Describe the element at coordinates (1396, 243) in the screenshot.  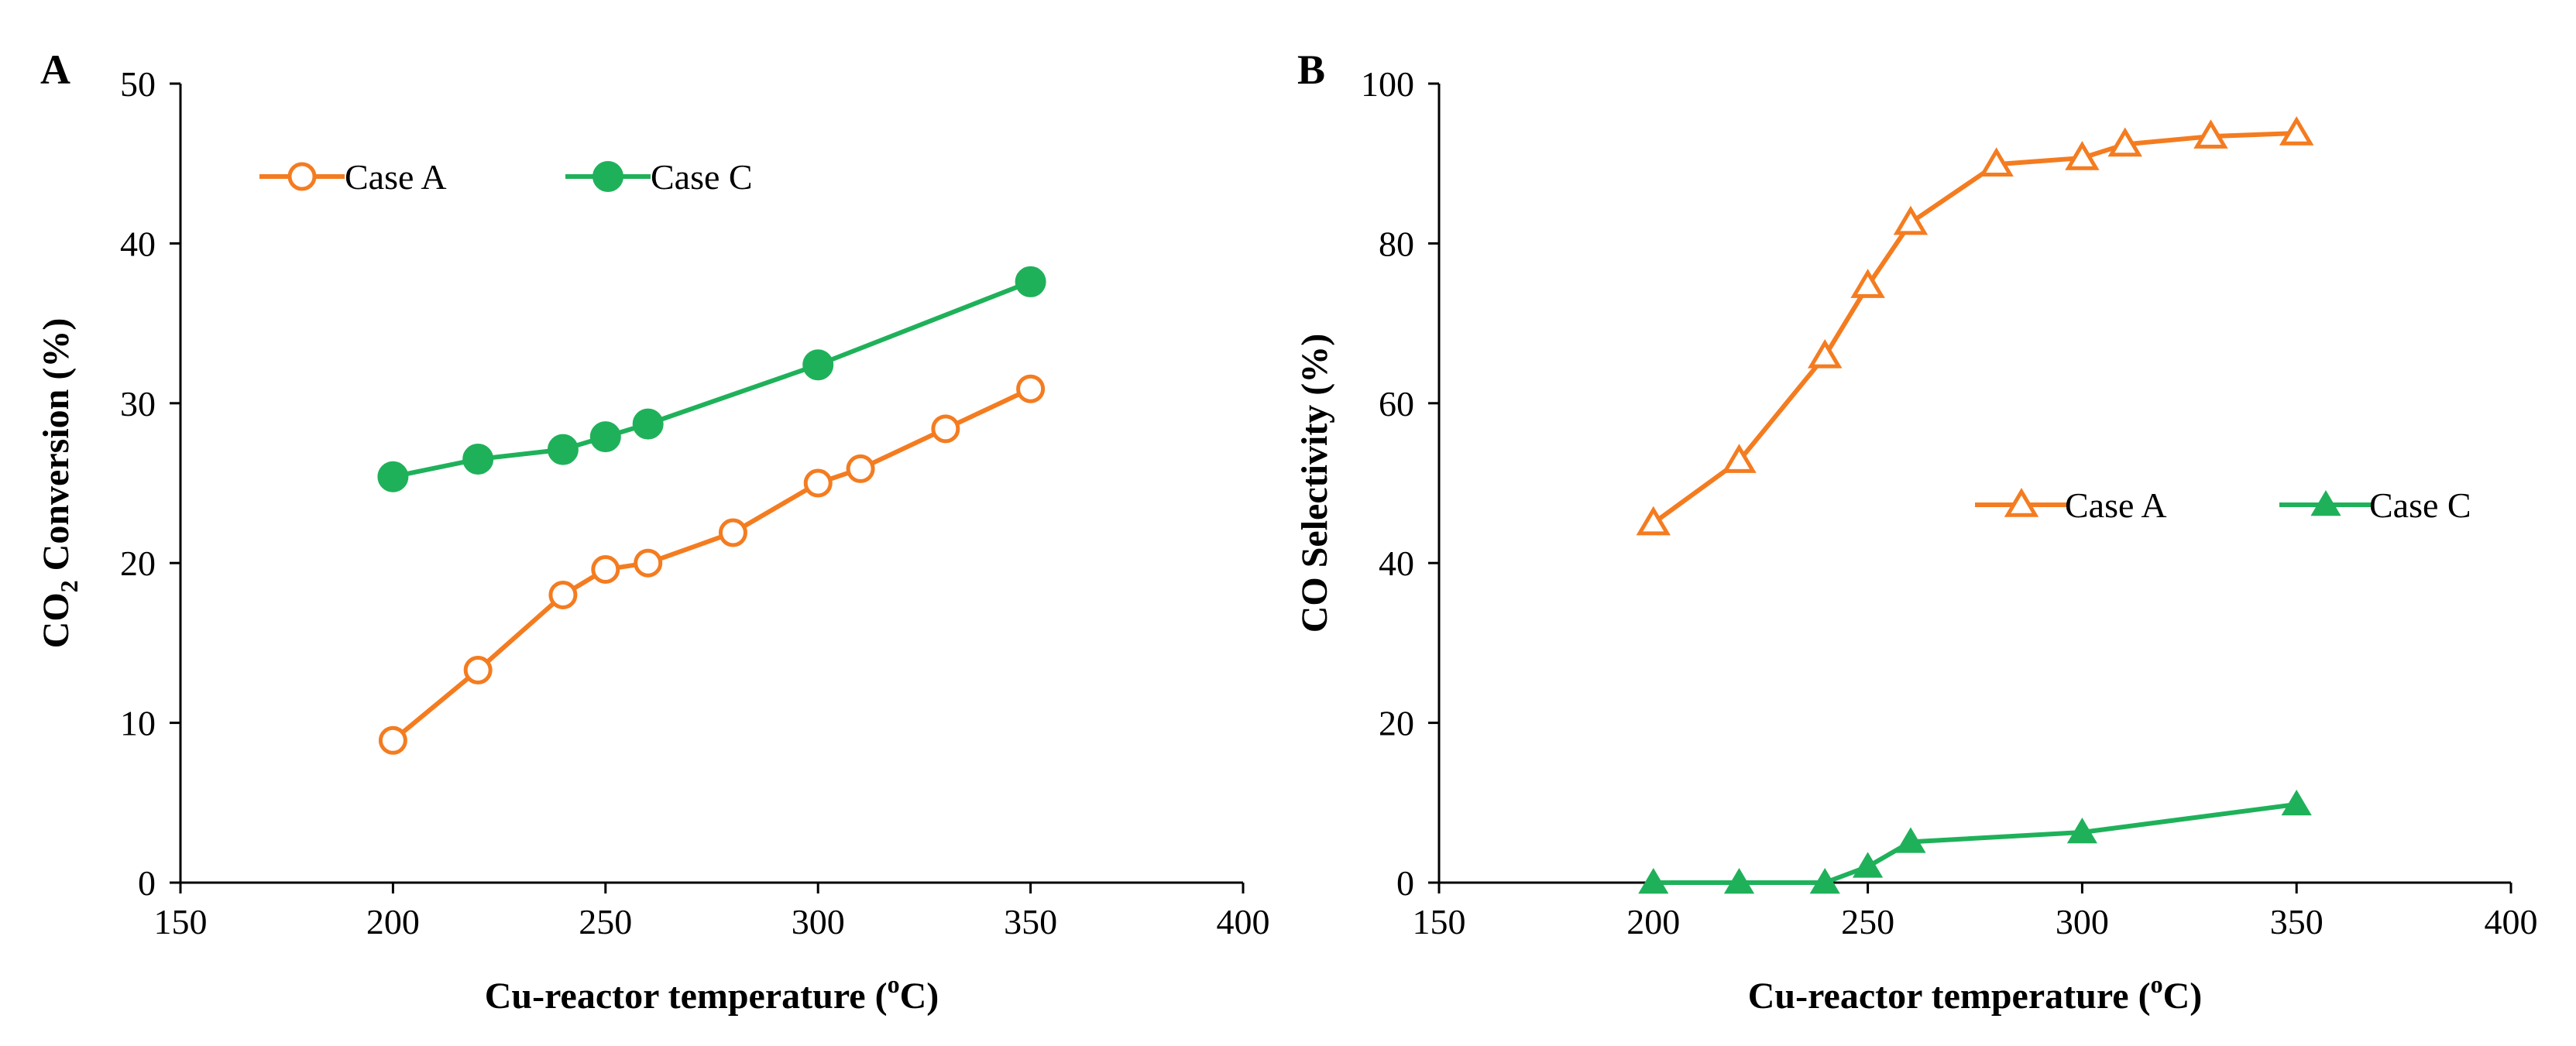
I see `y-tick-label: 80` at that location.